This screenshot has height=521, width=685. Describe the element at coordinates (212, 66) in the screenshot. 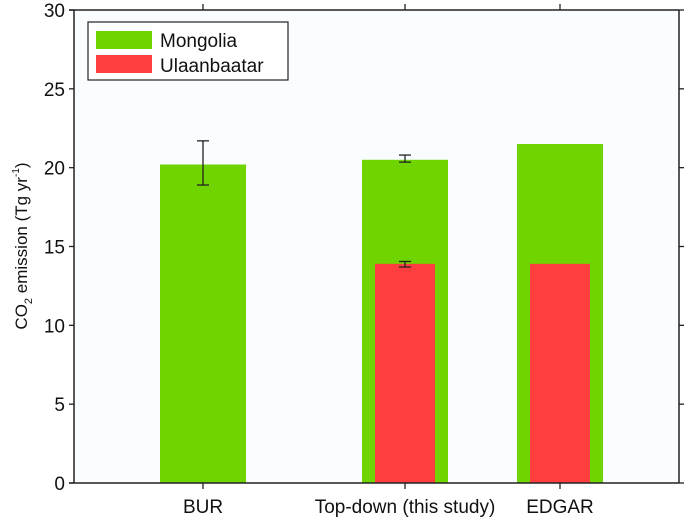

I see `legend-label-ulaanbaatar: Ulaanbaatar` at that location.